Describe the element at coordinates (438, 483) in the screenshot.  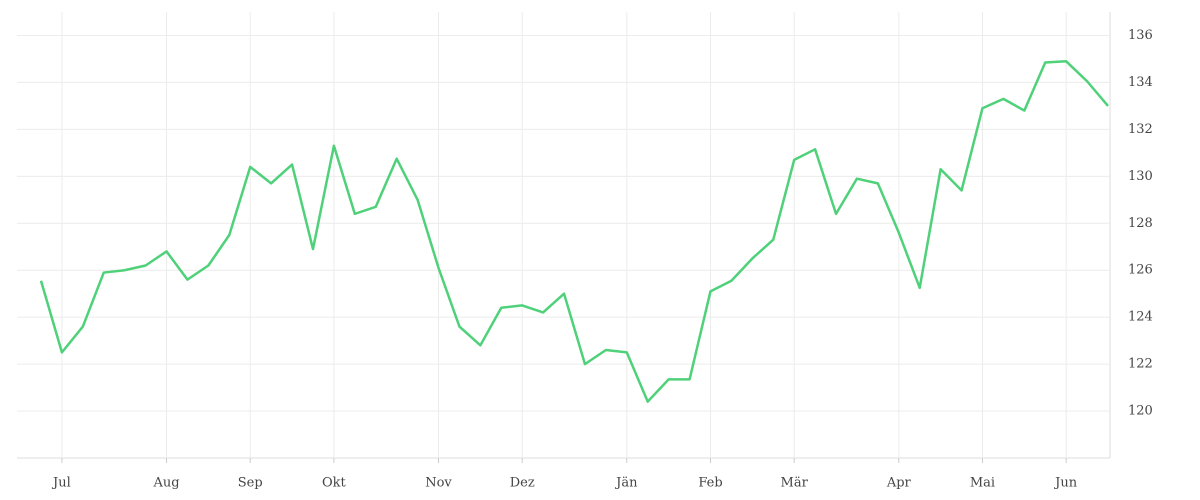
I see `x-tick-label: Nov` at that location.